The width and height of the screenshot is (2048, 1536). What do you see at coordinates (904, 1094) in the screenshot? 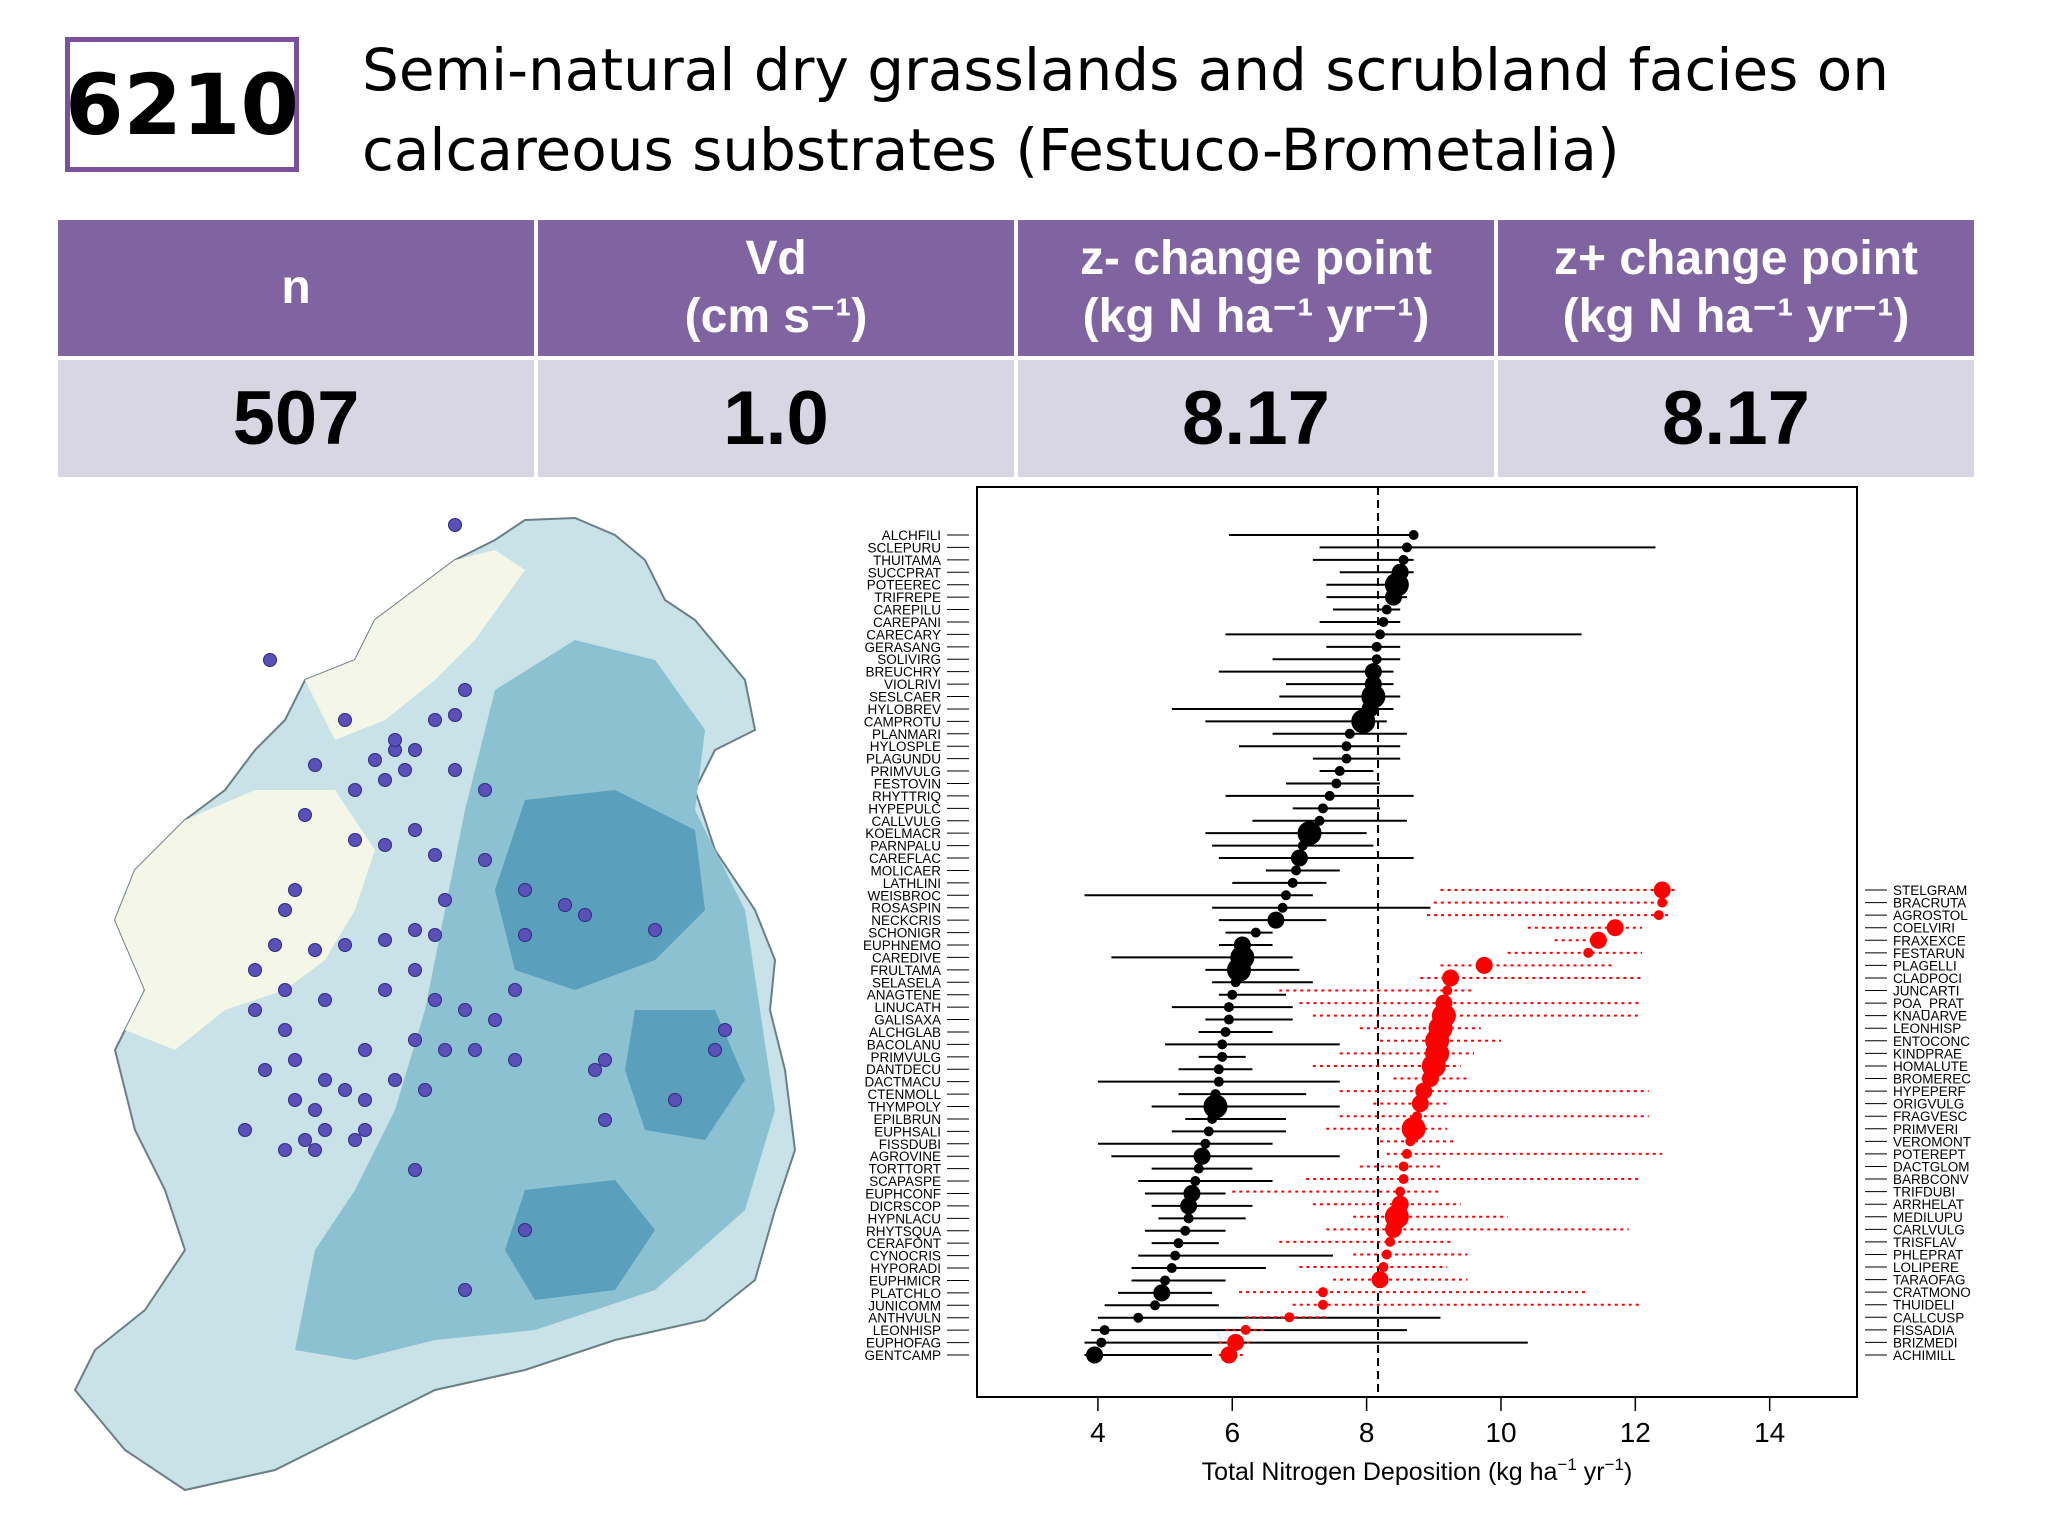
I see `decreaser-label: CTENMOLL` at bounding box center [904, 1094].